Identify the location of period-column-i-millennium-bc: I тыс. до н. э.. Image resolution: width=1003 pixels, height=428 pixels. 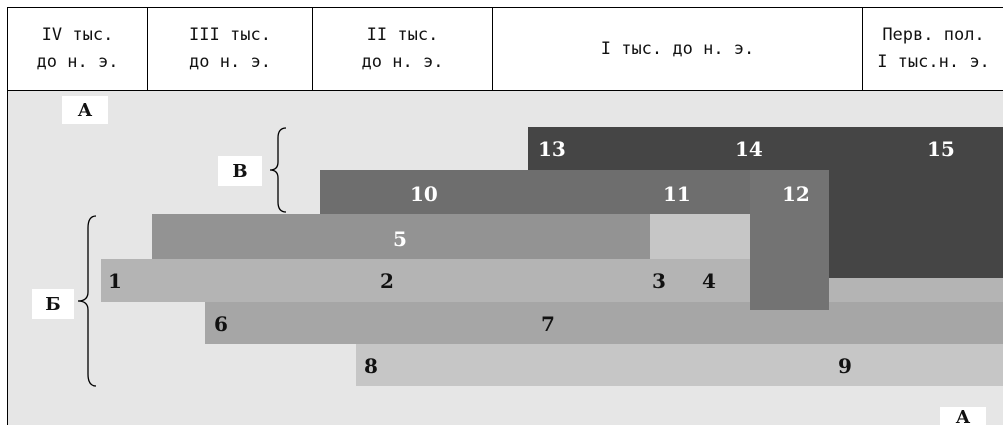
(678, 49).